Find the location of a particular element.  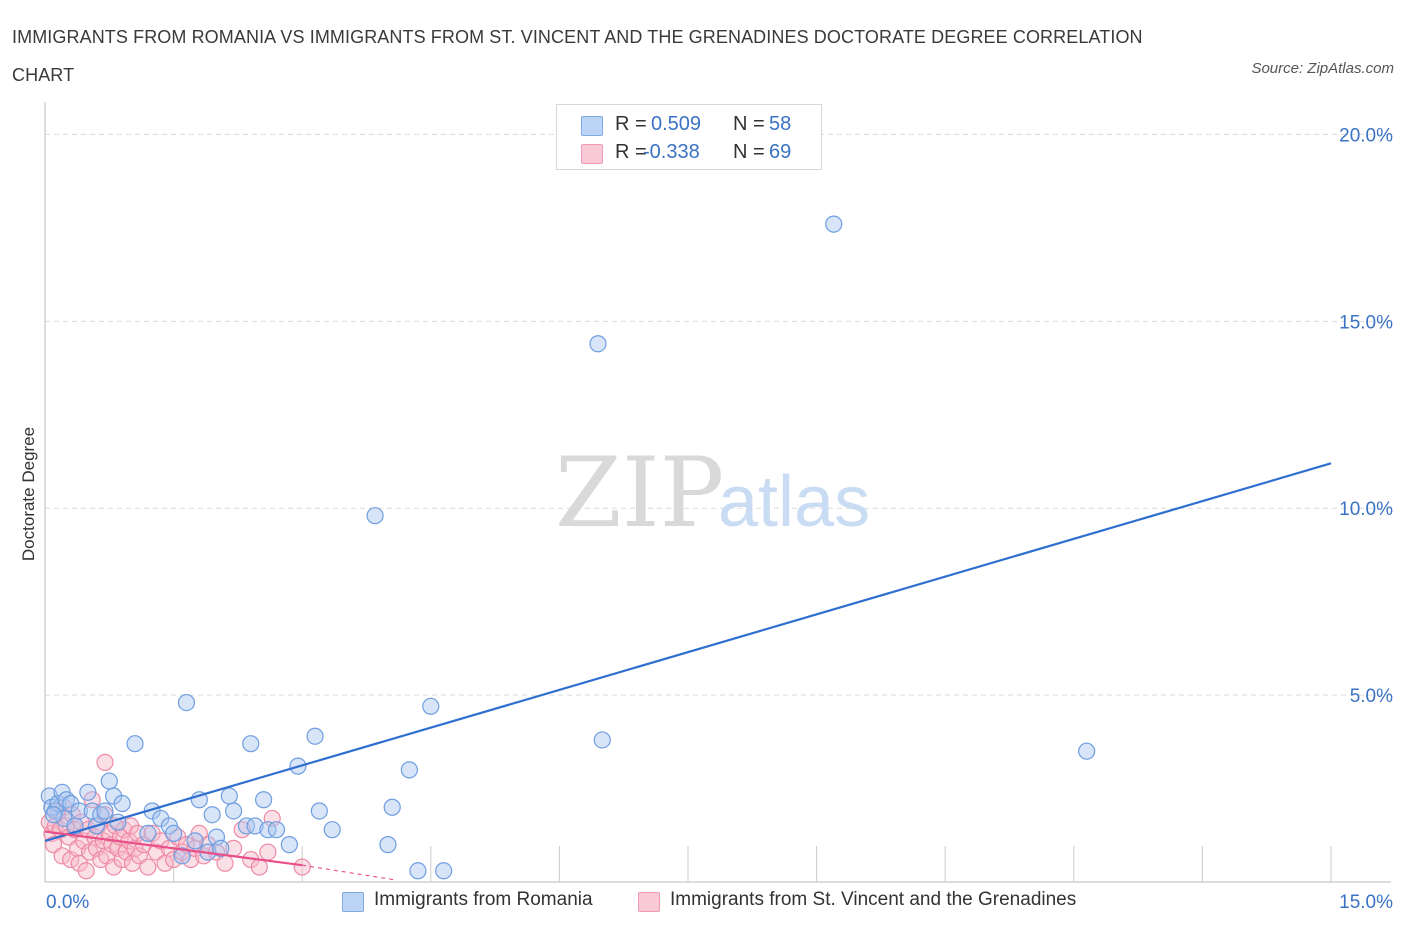

watermark: ZIP atlas is located at coordinates (712, 493).